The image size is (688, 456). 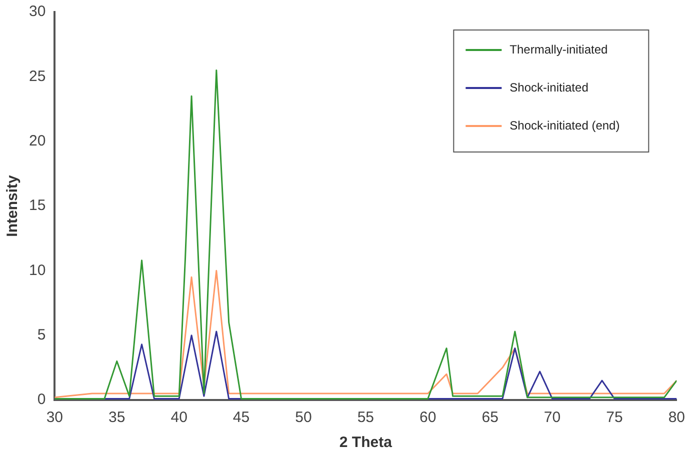 What do you see at coordinates (552, 417) in the screenshot?
I see `x-tick-label: 70` at bounding box center [552, 417].